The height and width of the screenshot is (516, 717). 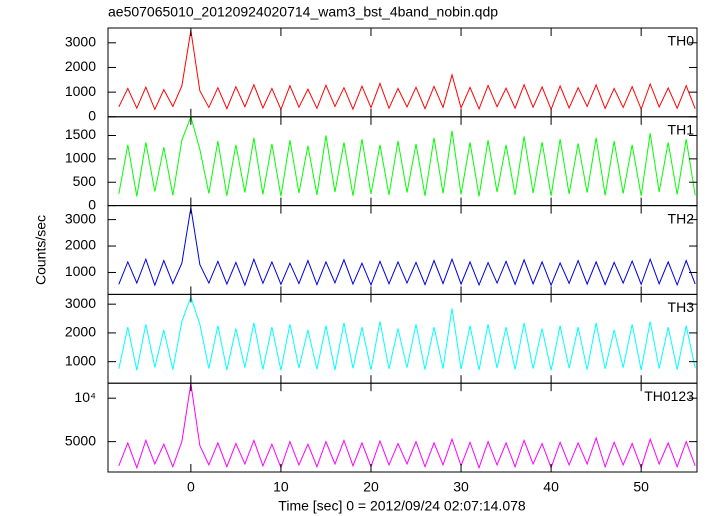 What do you see at coordinates (41, 250) in the screenshot?
I see `y-axis-label: Counts/sec` at bounding box center [41, 250].